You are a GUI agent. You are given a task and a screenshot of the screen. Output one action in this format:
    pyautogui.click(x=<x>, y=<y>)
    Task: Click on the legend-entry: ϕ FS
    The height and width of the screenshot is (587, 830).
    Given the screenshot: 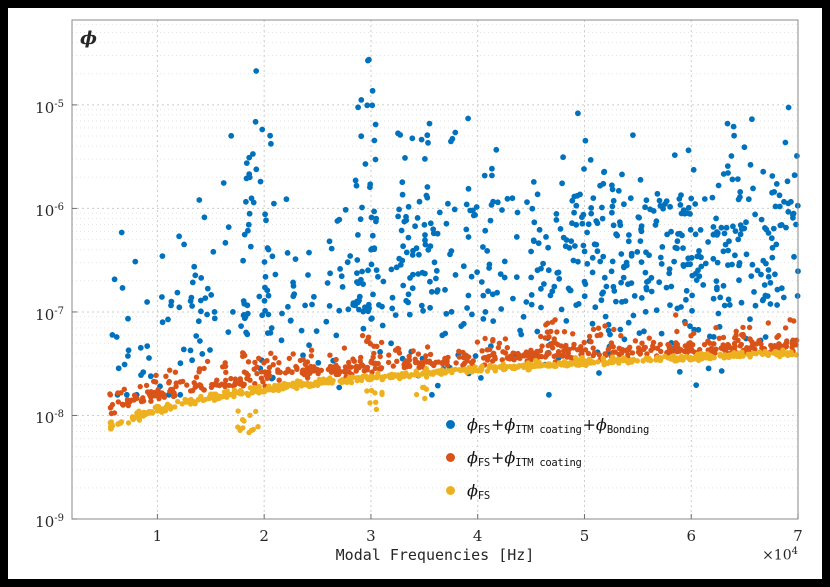 What is the action you would take?
    pyautogui.click(x=548, y=490)
    